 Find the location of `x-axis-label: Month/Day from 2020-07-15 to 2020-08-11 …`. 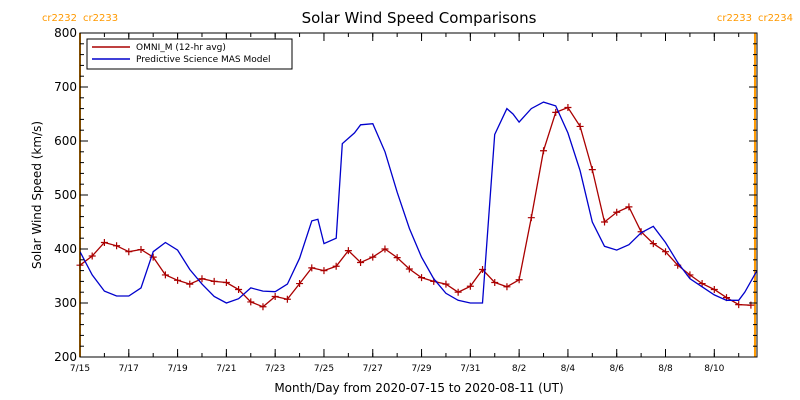

x-axis-label: Month/Day from 2020-07-15 to 2020-08-11 … is located at coordinates (418, 388).